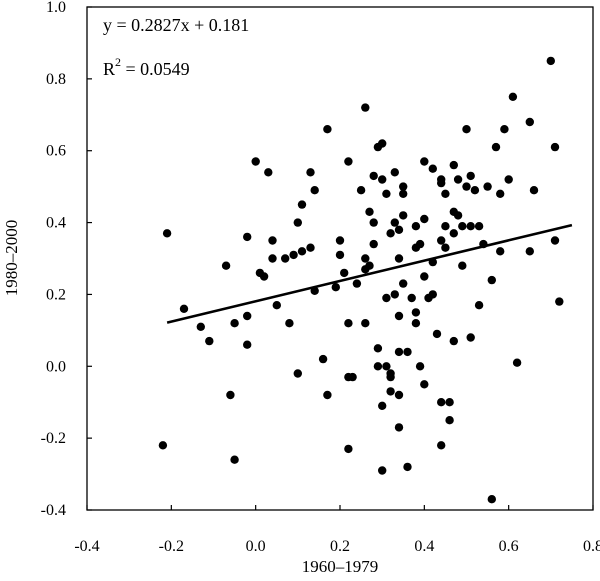  I want to click on y-tick-label: 0.8, so click(56, 79).